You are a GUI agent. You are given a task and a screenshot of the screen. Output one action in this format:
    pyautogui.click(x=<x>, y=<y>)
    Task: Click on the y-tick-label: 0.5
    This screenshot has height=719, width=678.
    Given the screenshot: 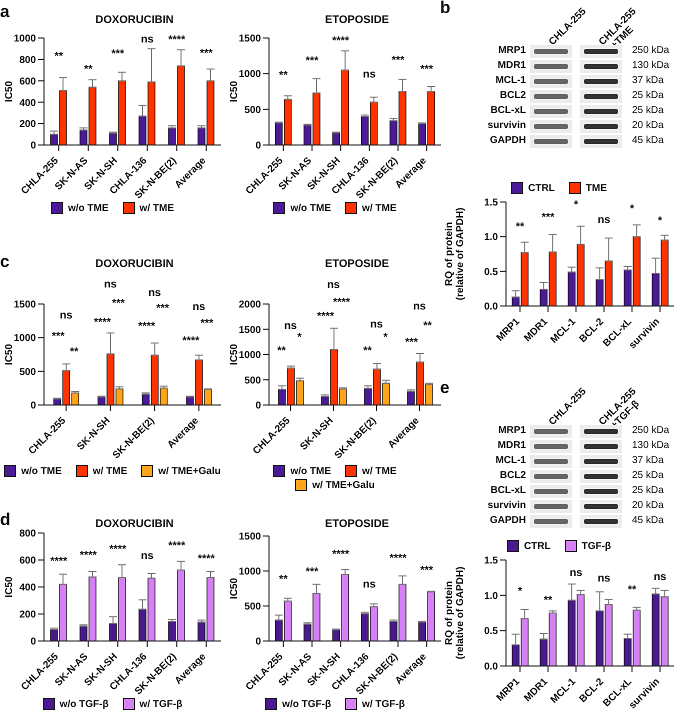 What is the action you would take?
    pyautogui.click(x=491, y=632)
    